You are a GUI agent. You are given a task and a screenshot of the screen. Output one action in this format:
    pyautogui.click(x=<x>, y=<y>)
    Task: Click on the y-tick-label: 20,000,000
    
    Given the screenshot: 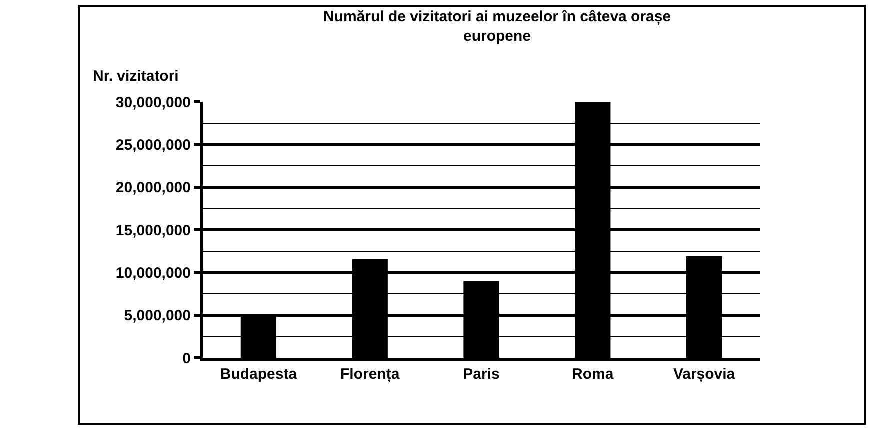 What is the action you would take?
    pyautogui.click(x=153, y=188)
    